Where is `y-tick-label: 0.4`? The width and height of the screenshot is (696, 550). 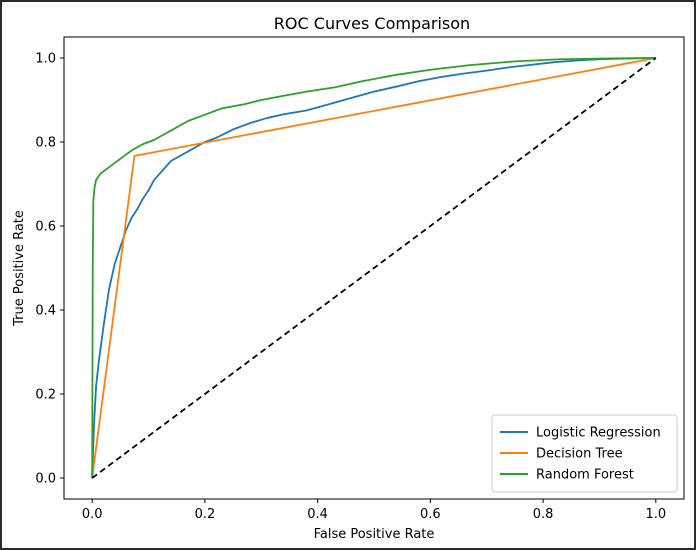
y-tick-label: 0.4 is located at coordinates (45, 311).